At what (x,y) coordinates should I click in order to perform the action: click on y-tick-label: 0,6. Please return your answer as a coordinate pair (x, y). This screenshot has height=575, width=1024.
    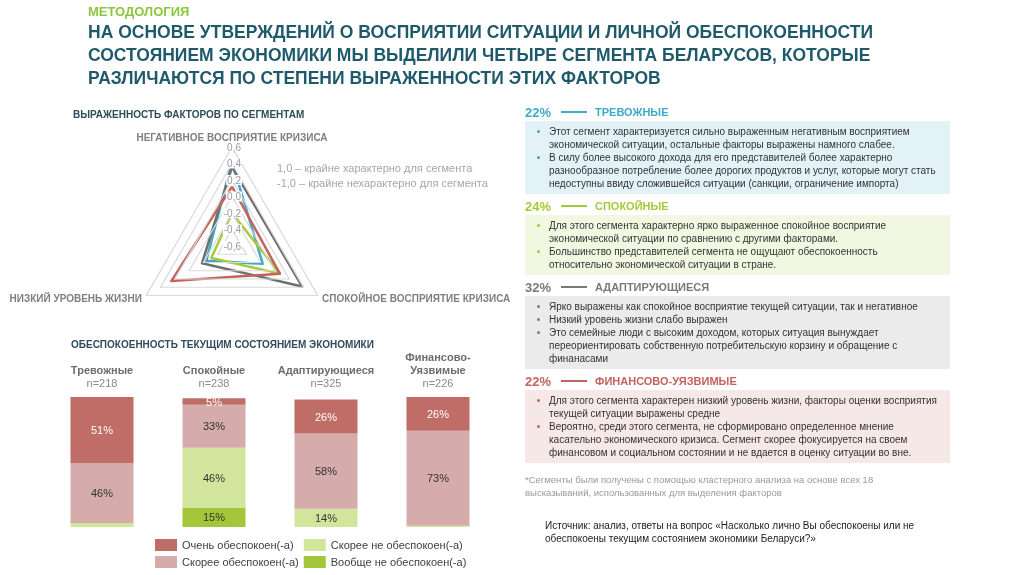
    Looking at the image, I should click on (234, 147).